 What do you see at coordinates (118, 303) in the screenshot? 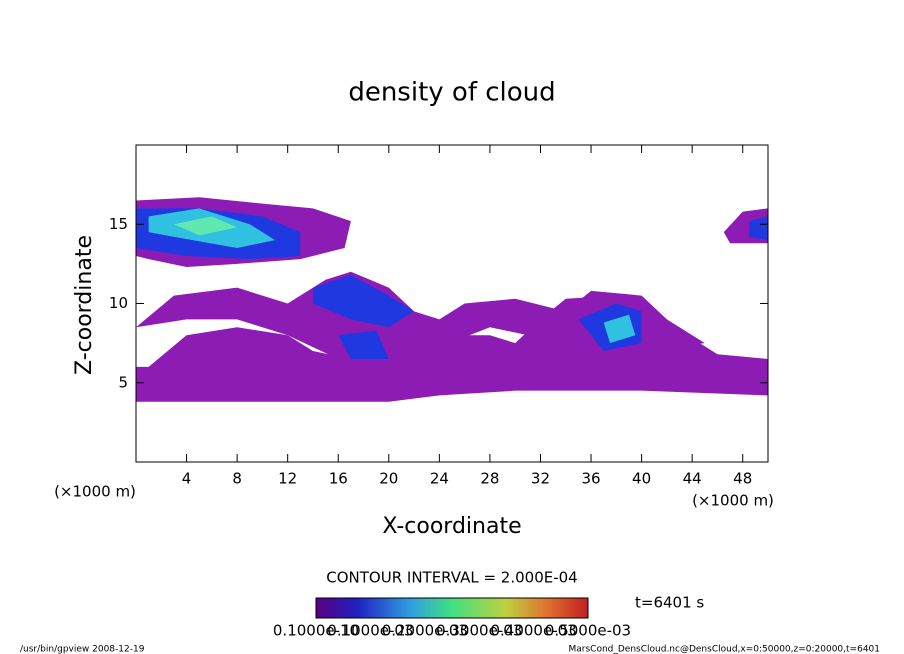
I see `y-tick-label: 10` at bounding box center [118, 303].